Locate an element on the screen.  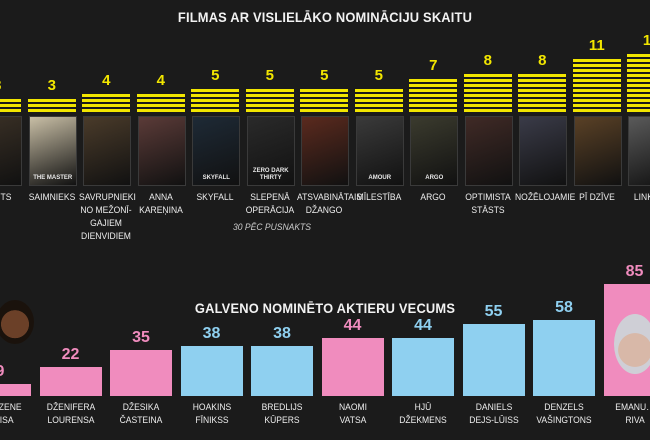
poster-title: AMOUR is located at coordinates (380, 178).